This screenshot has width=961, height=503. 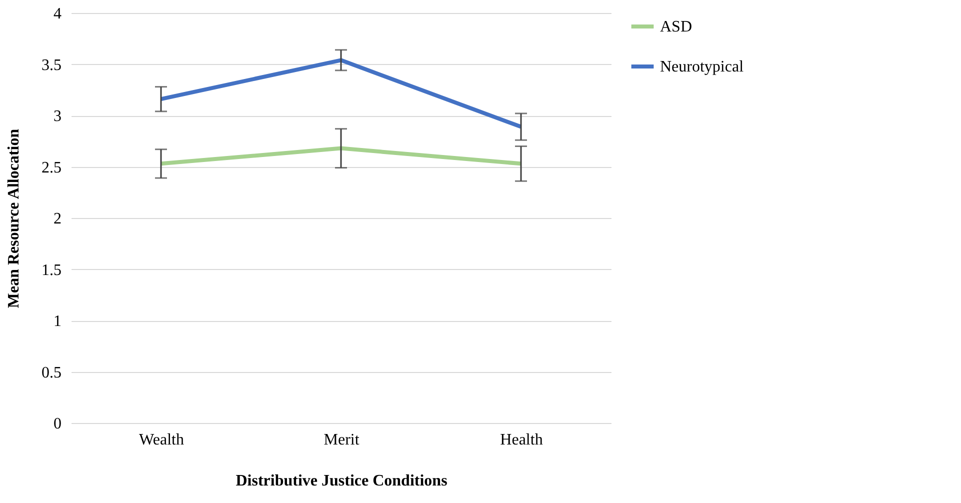 I want to click on y-axis-title: Mean Resource Allocation, so click(x=14, y=218).